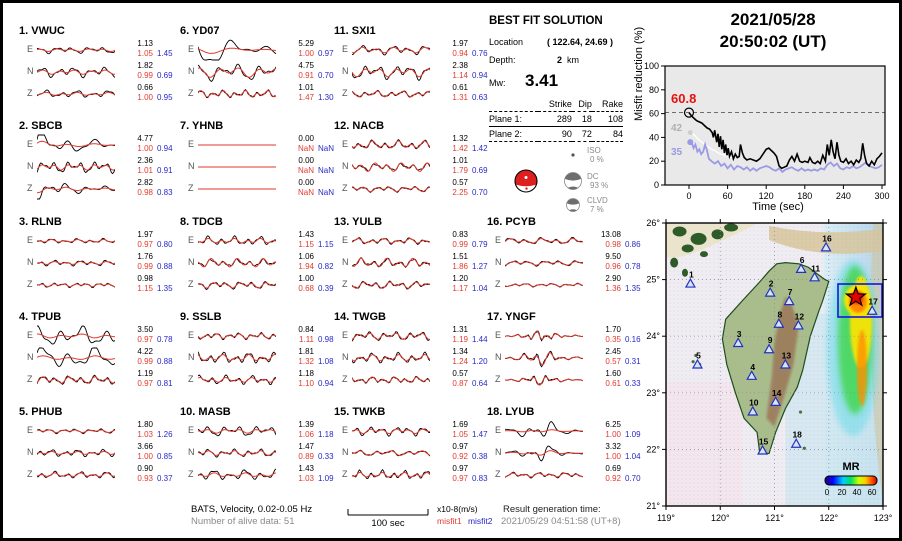 Image resolution: width=902 pixels, height=541 pixels. I want to click on misfit1-value: 0.97, so click(145, 339).